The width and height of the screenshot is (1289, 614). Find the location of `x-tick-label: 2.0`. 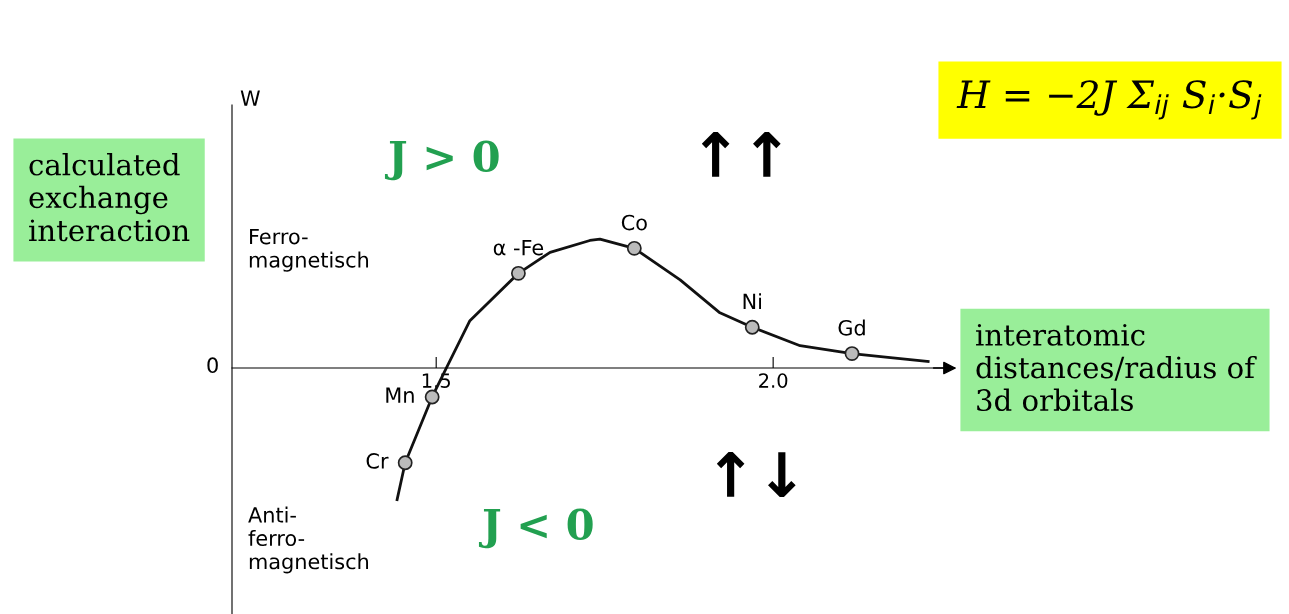

x-tick-label: 2.0 is located at coordinates (773, 380).